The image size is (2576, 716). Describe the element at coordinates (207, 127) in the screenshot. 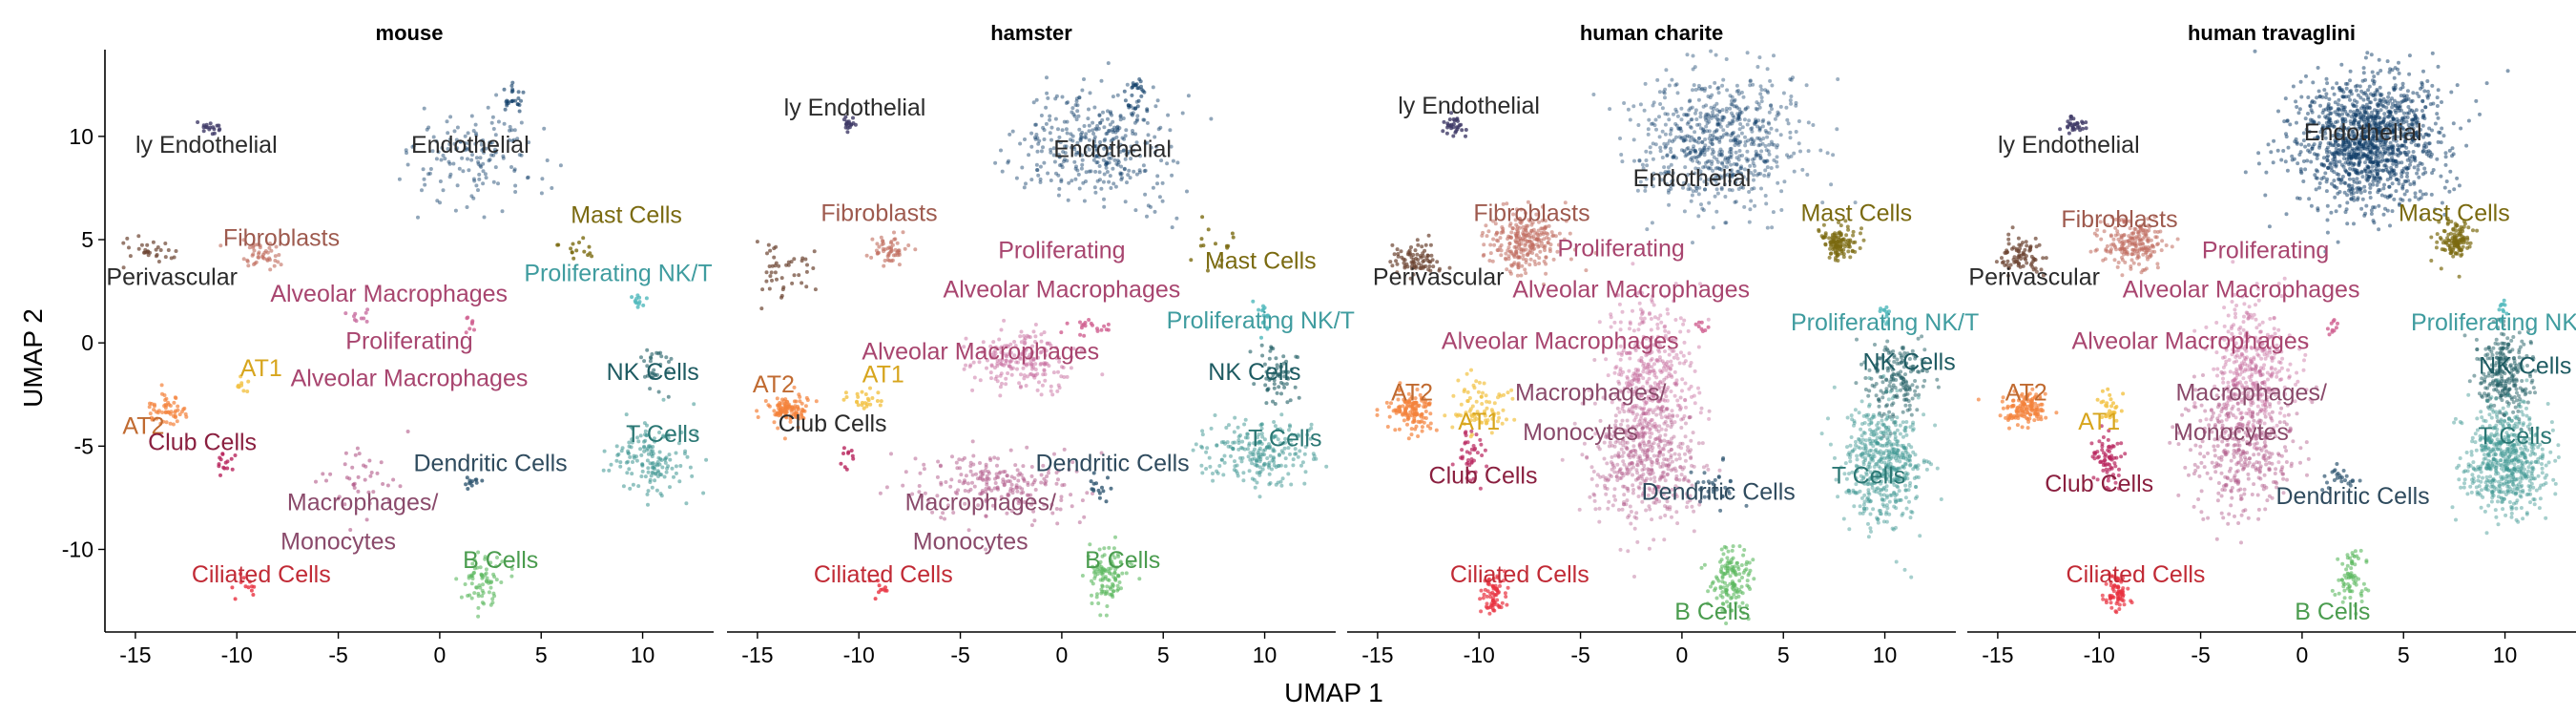

I see `point-ly-endothelial` at that location.